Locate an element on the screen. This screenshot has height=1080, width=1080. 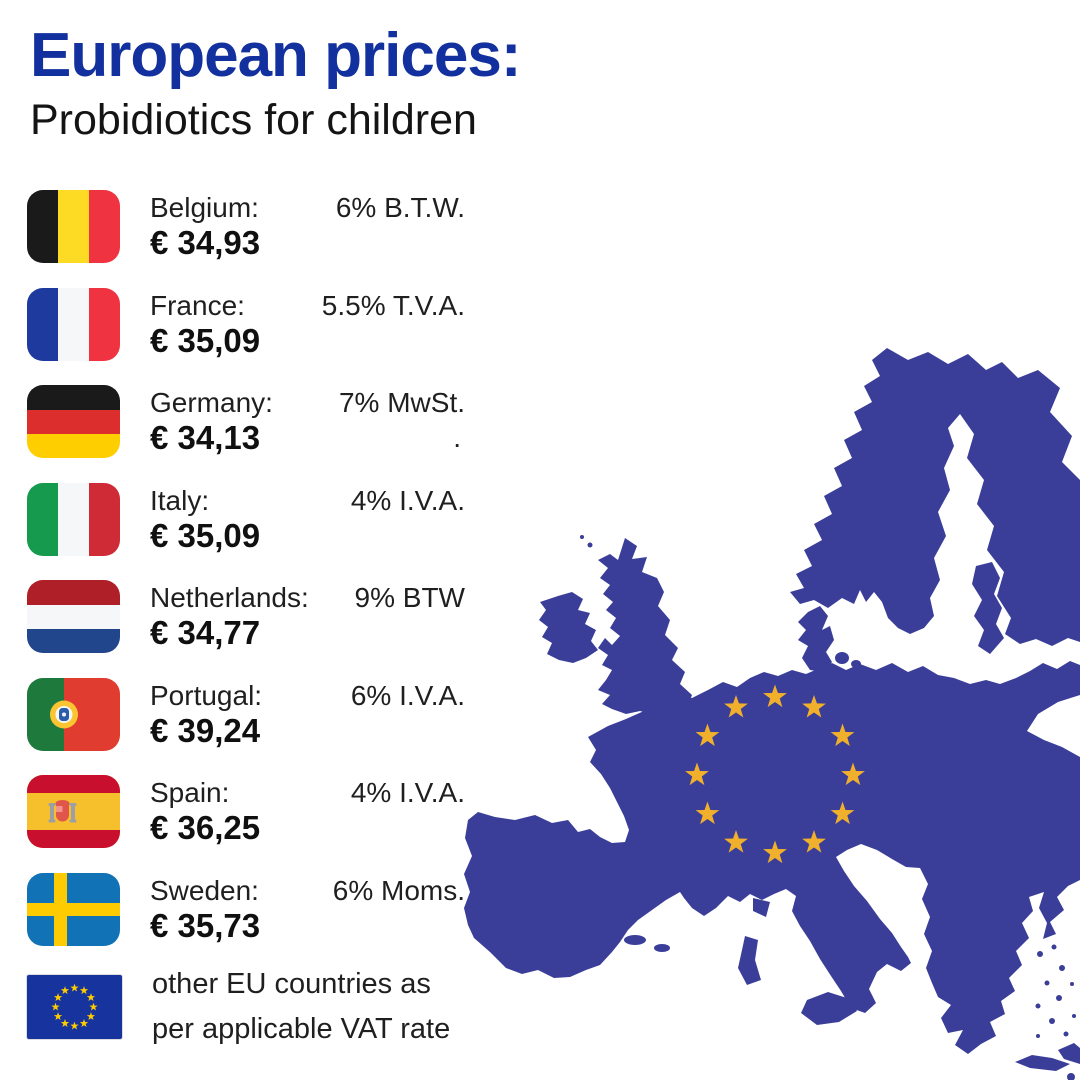
vat-rate: 6% I.V.A. is located at coordinates (407, 695).